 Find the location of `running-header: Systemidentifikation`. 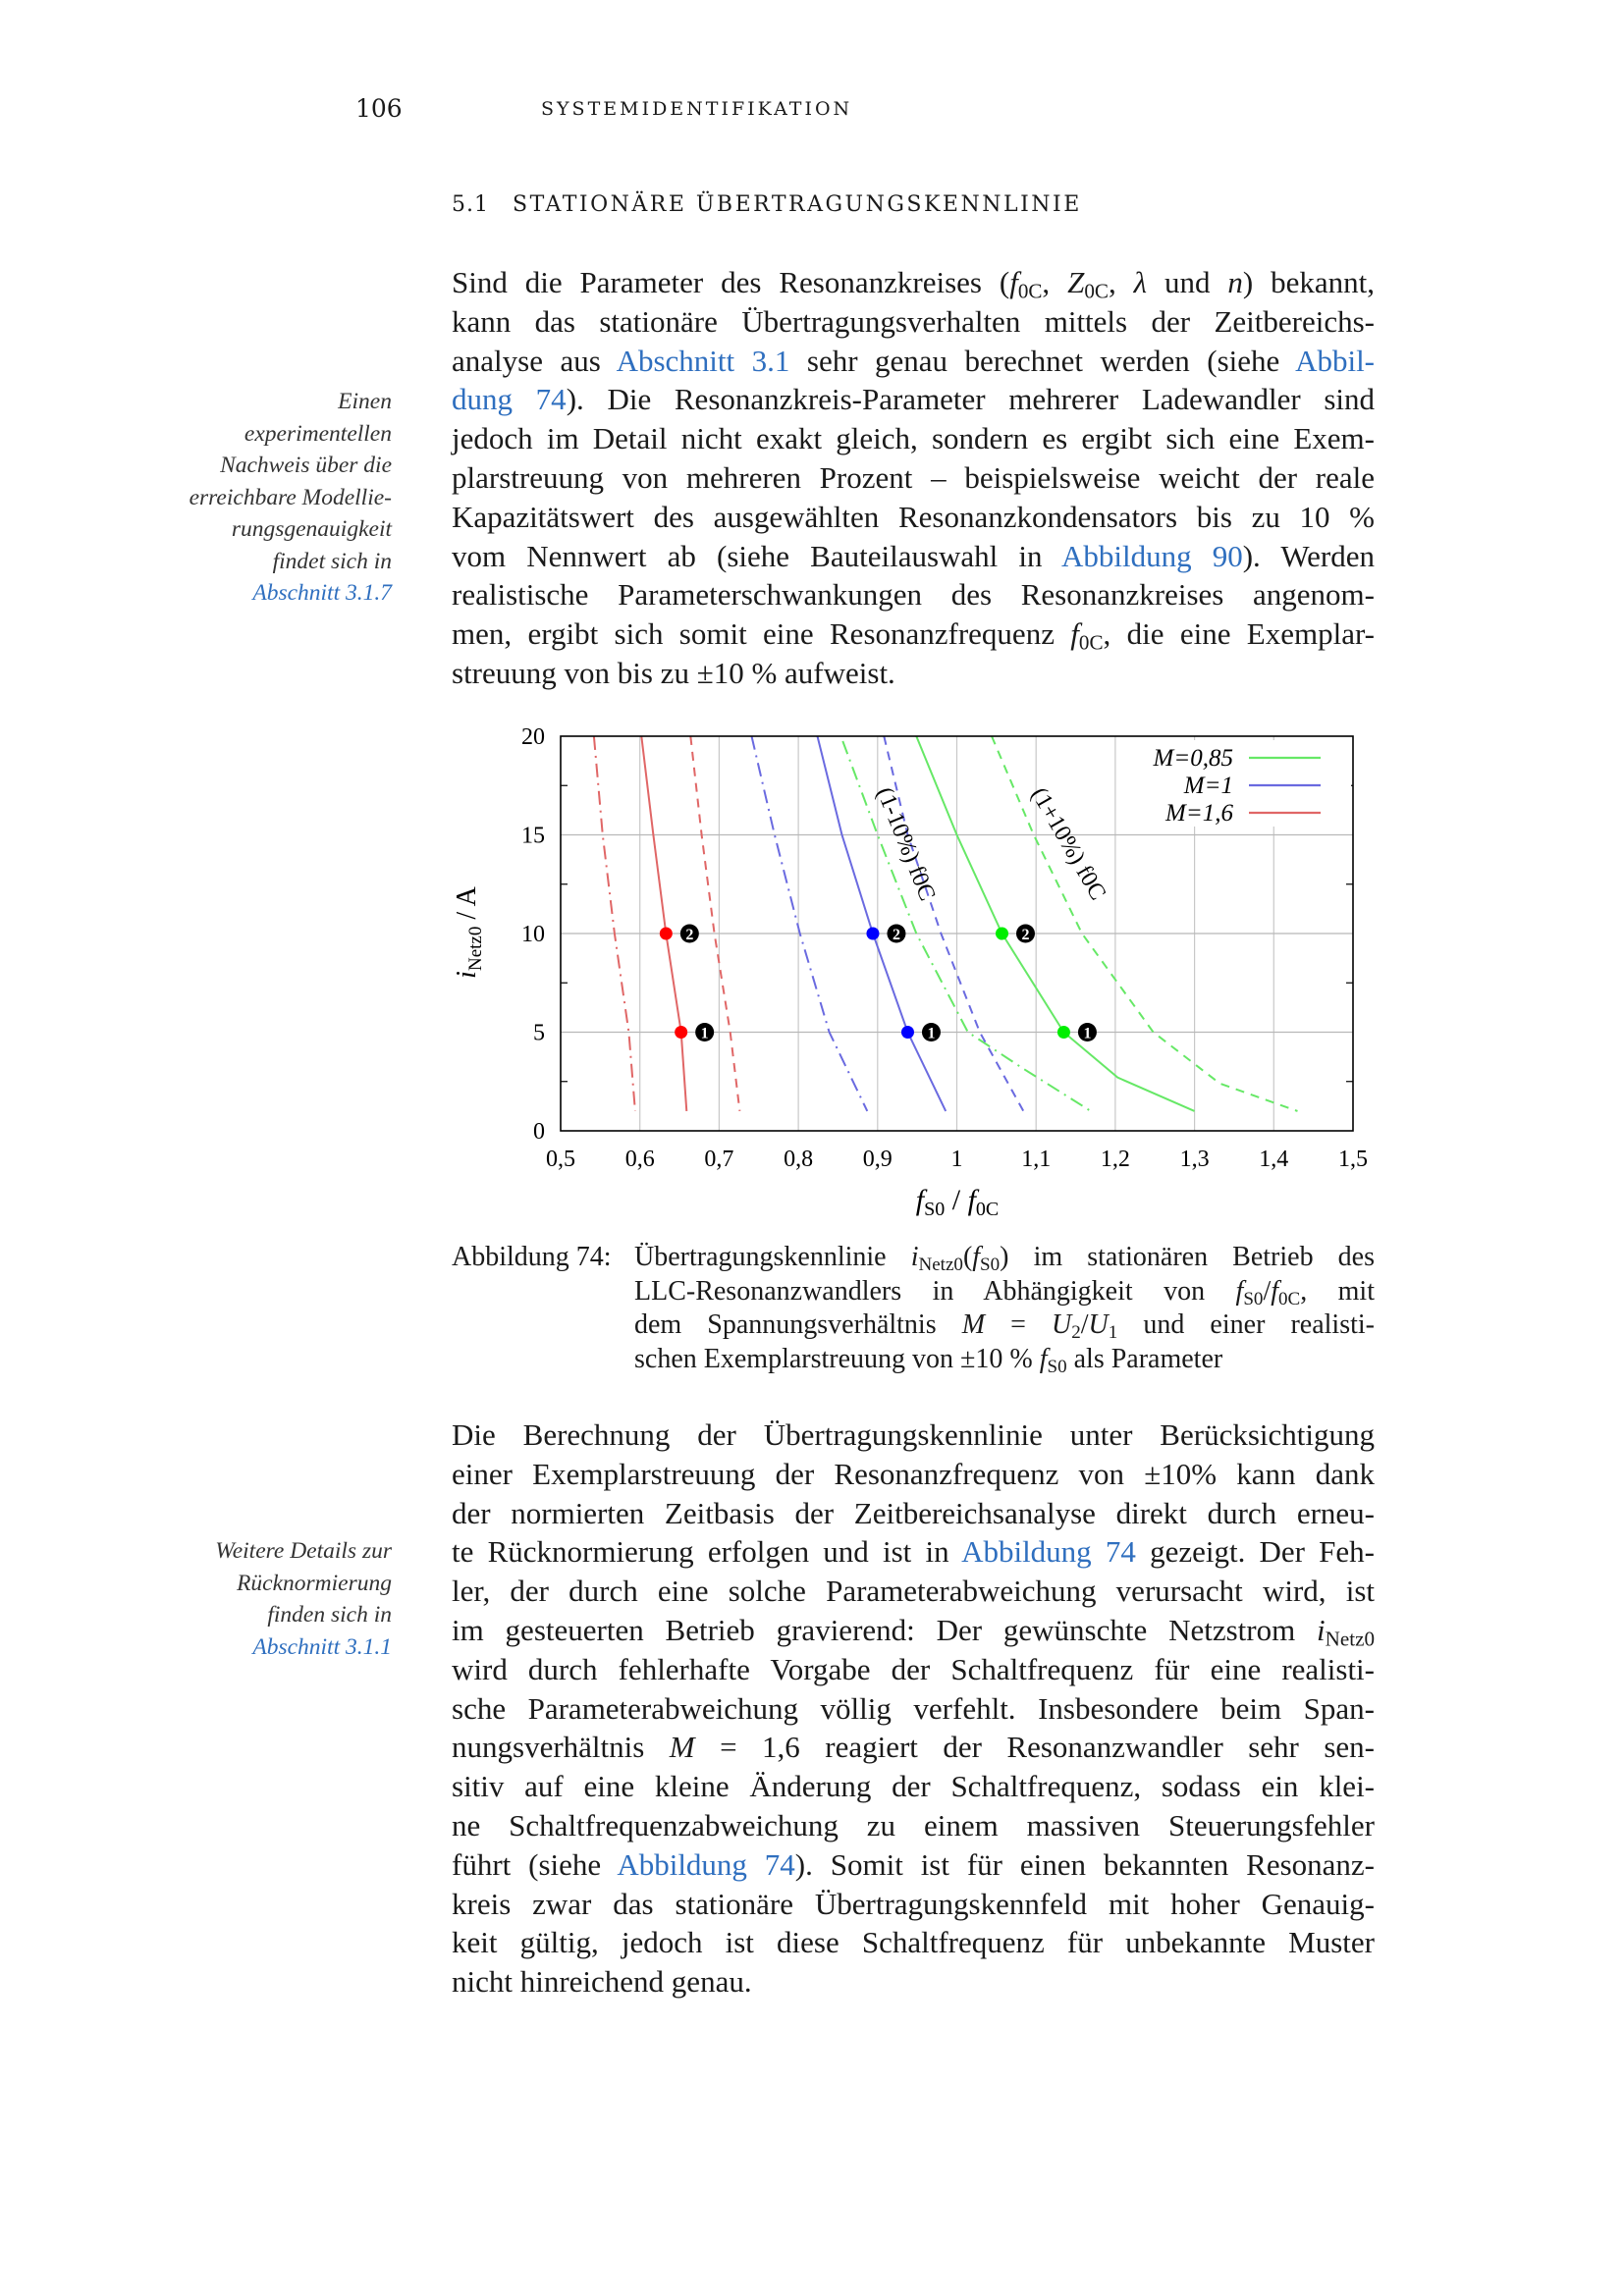

running-header: Systemidentifikation is located at coordinates (697, 109).